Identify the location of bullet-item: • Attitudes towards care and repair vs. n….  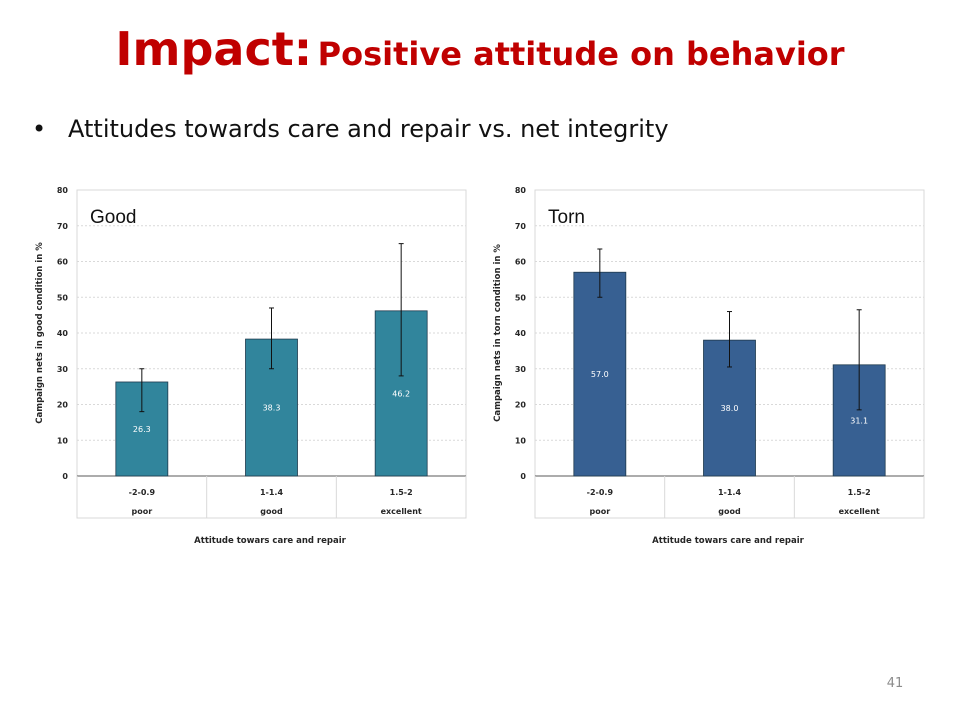
(350, 129).